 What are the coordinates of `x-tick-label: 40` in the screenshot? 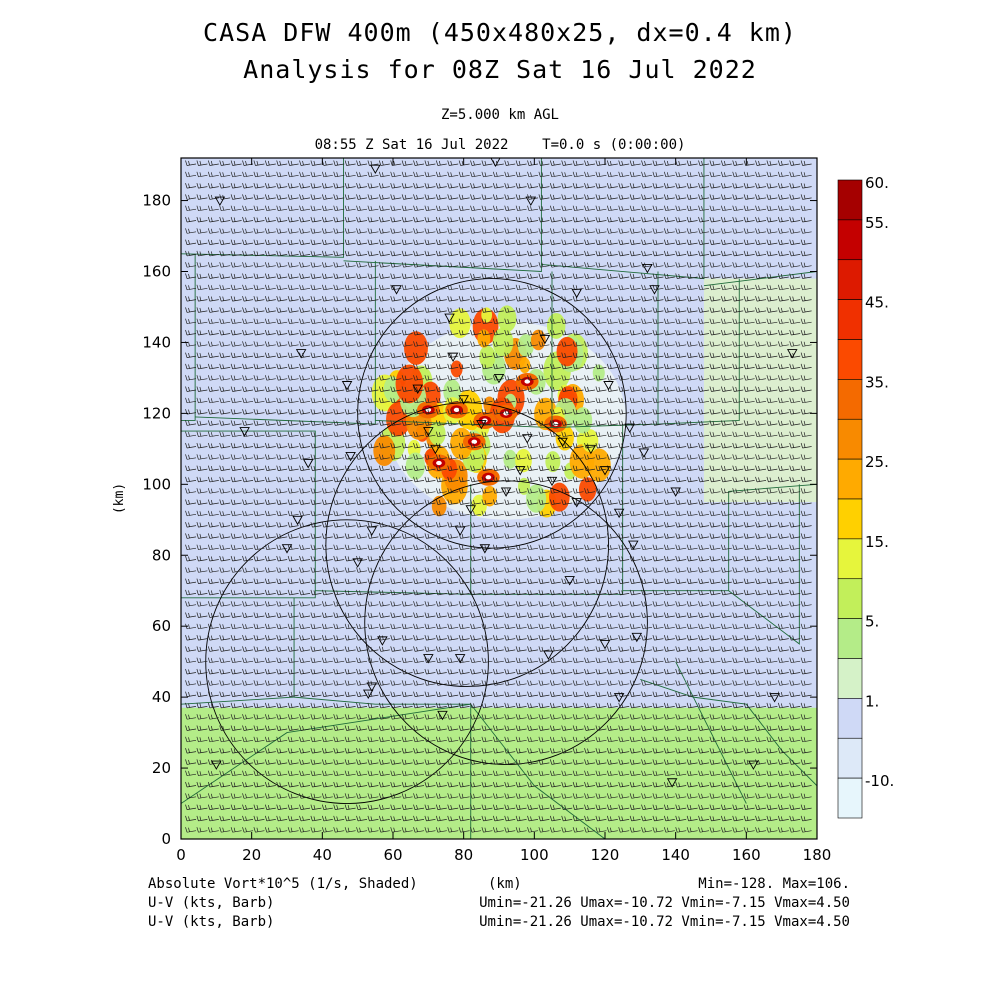 It's located at (322, 855).